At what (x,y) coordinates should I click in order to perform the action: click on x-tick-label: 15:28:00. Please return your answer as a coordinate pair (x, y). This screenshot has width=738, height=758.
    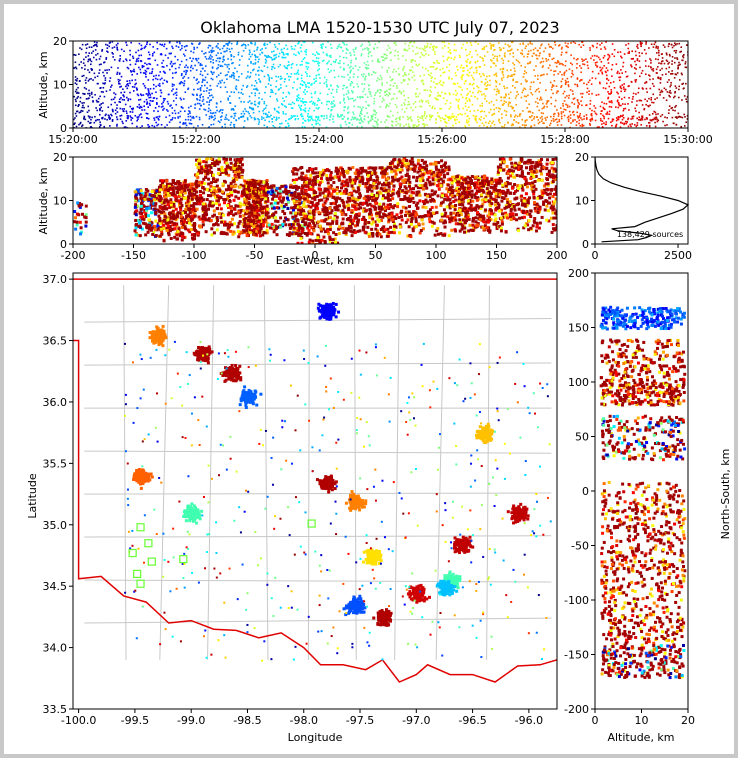
    Looking at the image, I should click on (564, 139).